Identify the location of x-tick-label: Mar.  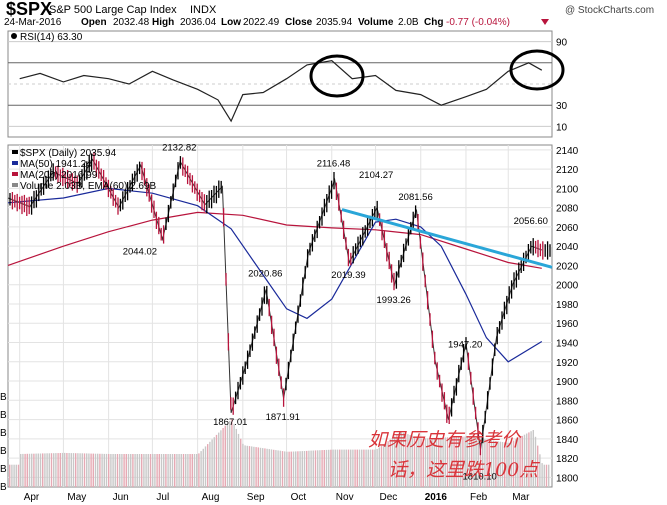
(521, 497).